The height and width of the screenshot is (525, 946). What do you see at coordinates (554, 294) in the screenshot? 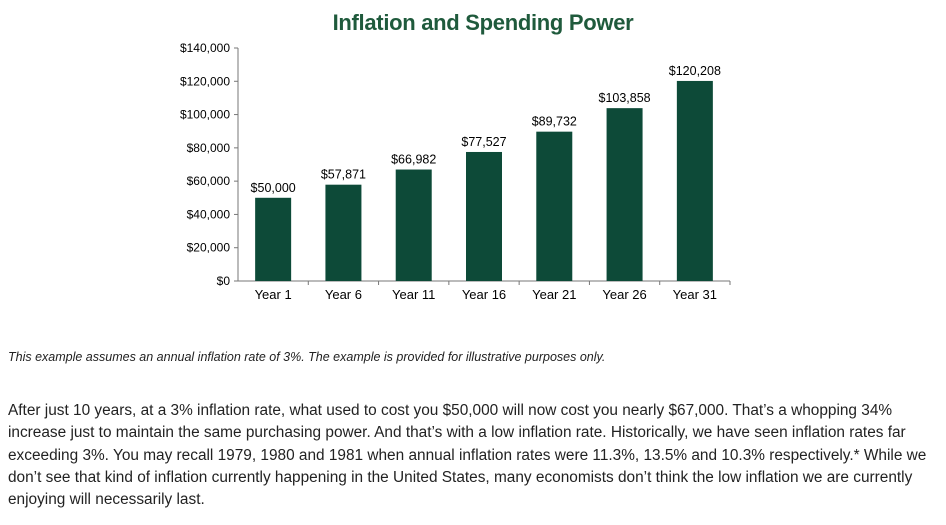
I see `x-tick-label: Year 21` at bounding box center [554, 294].